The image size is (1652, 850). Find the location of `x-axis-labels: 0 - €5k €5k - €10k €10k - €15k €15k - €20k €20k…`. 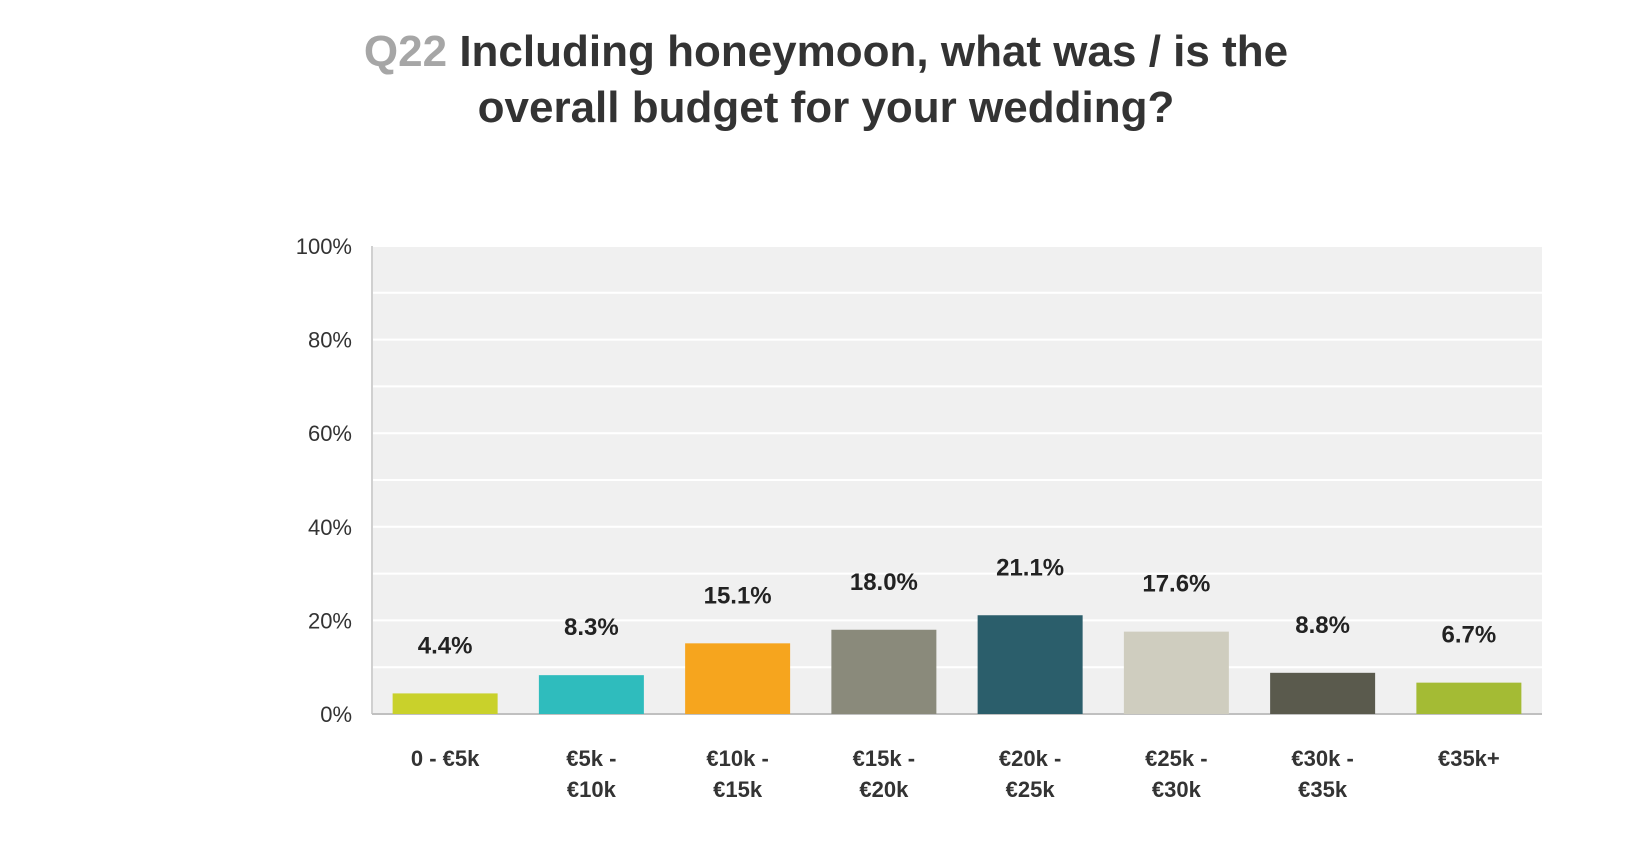

x-axis-labels: 0 - €5k €5k - €10k €10k - €15k €15k - €20k €20k… is located at coordinates (955, 774).